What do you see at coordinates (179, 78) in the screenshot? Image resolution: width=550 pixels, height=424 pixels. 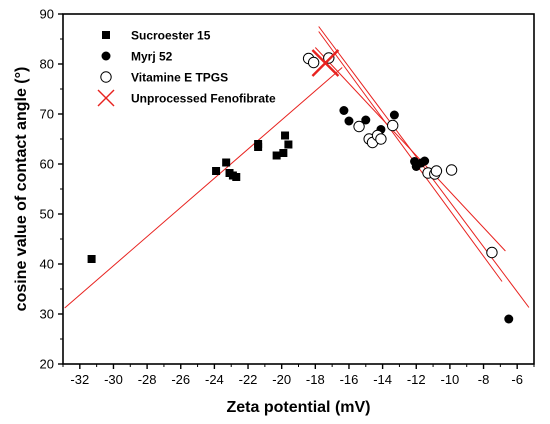 I see `legend-label: Vitamine E TPGS` at bounding box center [179, 78].